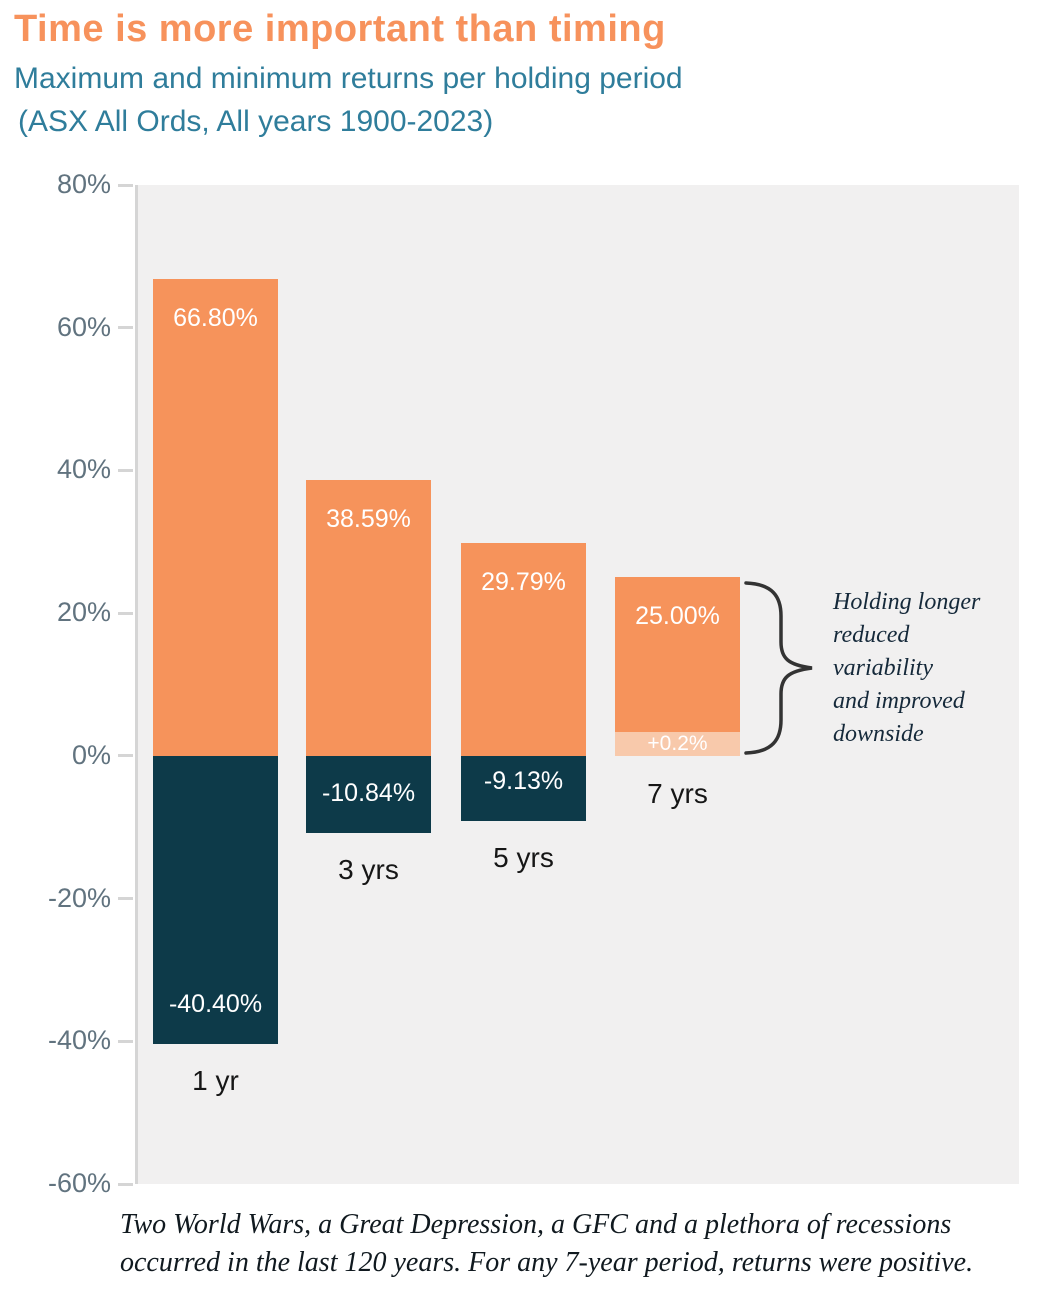 The width and height of the screenshot is (1042, 1297). What do you see at coordinates (79, 1040) in the screenshot?
I see `y-axis-label: -40%` at bounding box center [79, 1040].